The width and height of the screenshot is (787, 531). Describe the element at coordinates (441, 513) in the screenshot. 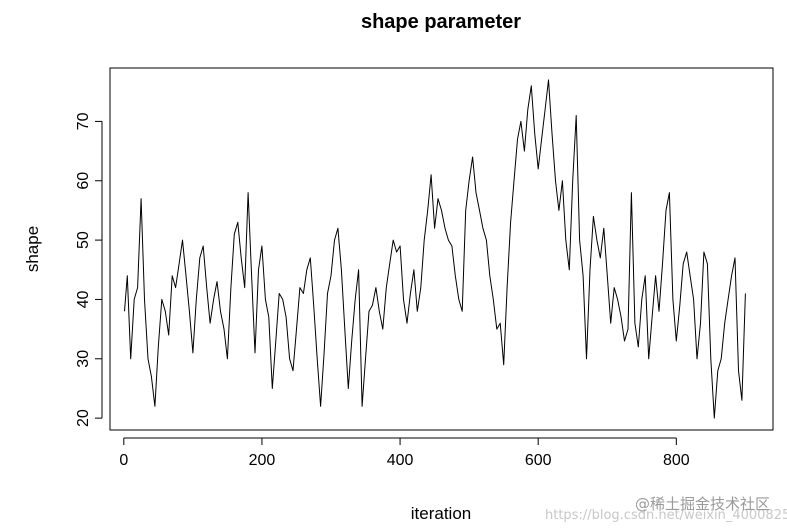

I see `x-axis-label: iteration` at that location.